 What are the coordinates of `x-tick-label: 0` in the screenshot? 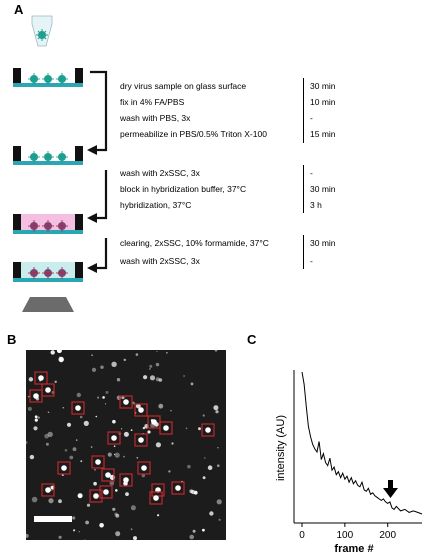 It's located at (302, 535).